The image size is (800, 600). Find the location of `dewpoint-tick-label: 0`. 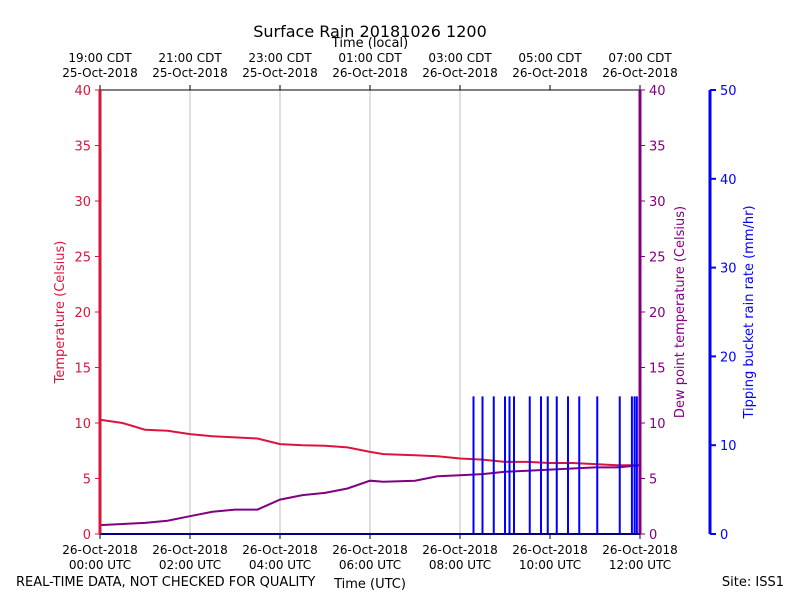

dewpoint-tick-label: 0 is located at coordinates (653, 535).